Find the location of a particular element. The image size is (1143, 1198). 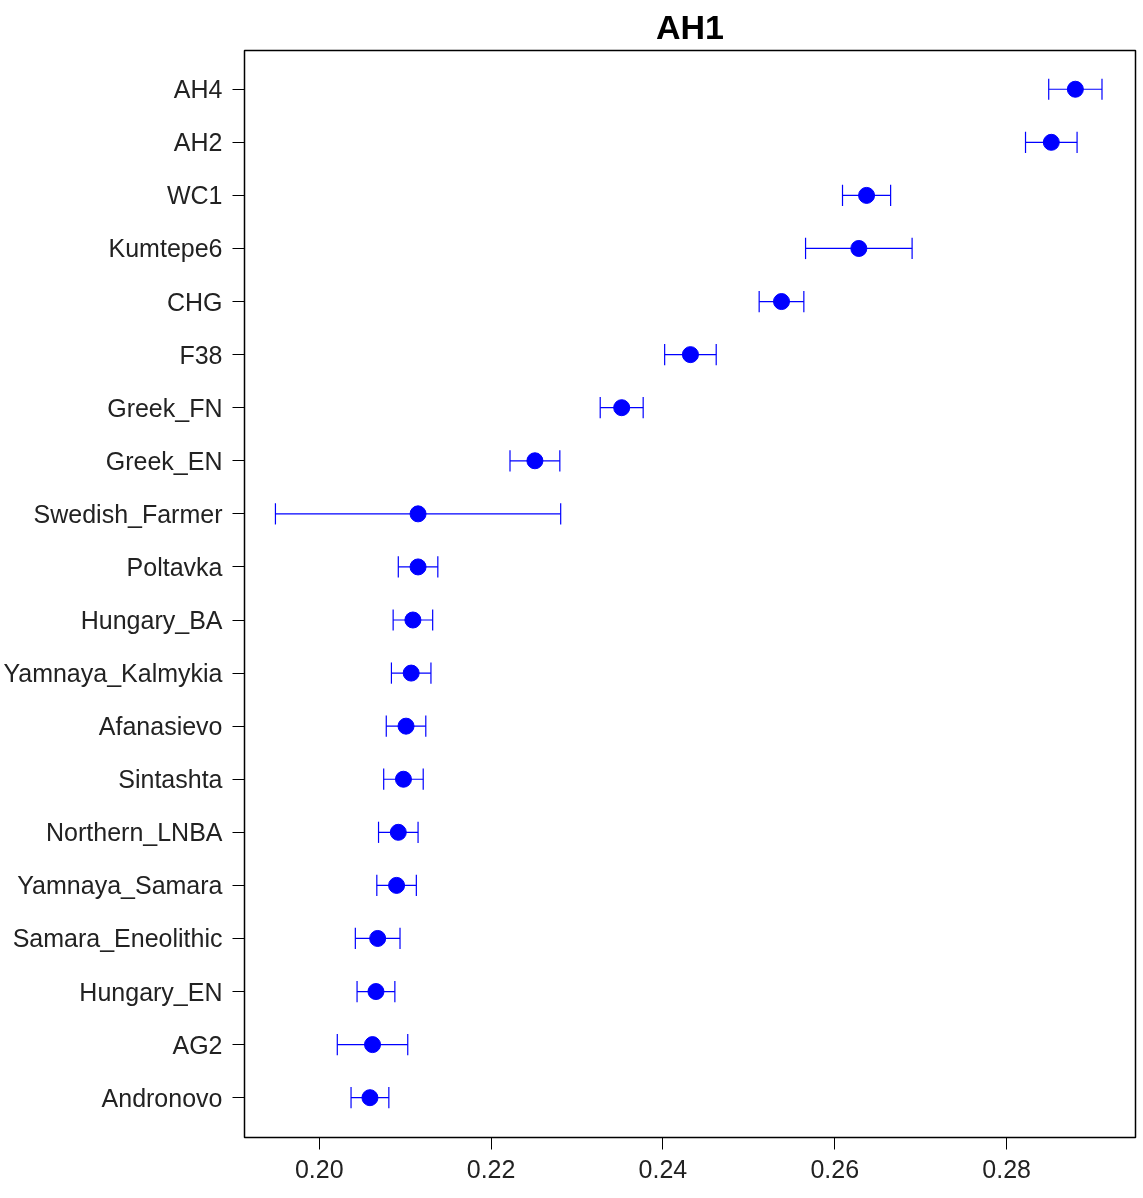

y-tick-label: Poltavka is located at coordinates (174, 566).